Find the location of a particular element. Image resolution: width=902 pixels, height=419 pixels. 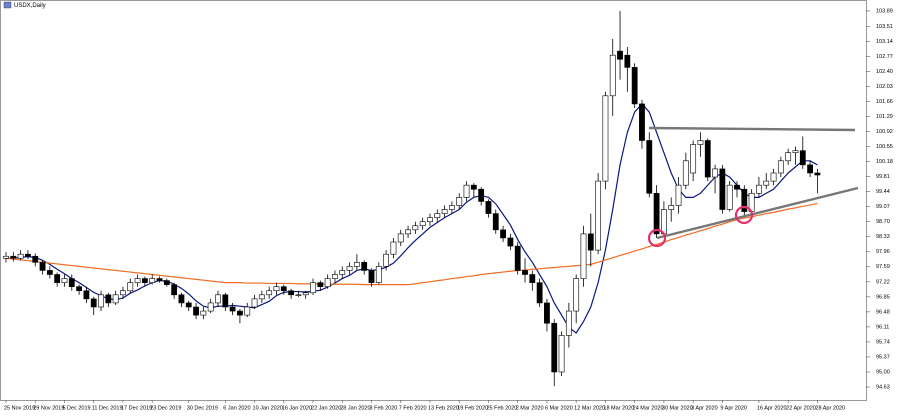

y-tick-label: 97.22 is located at coordinates (883, 282).